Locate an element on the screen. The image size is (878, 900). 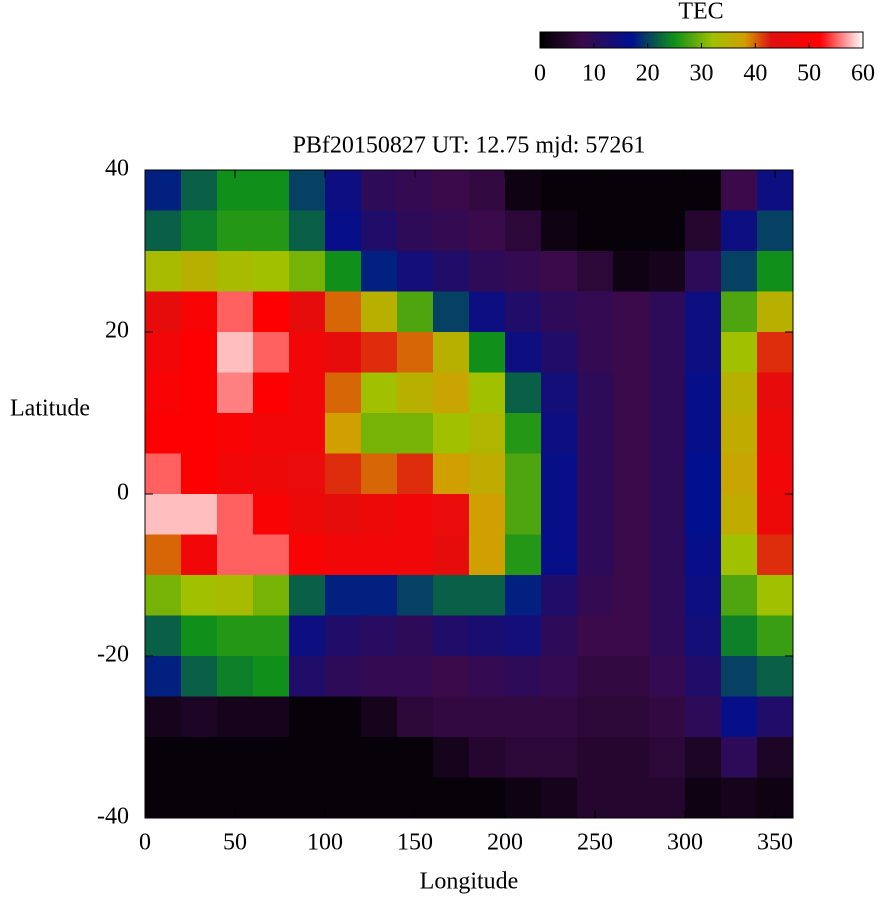
x-tick-label: 50 is located at coordinates (235, 843).